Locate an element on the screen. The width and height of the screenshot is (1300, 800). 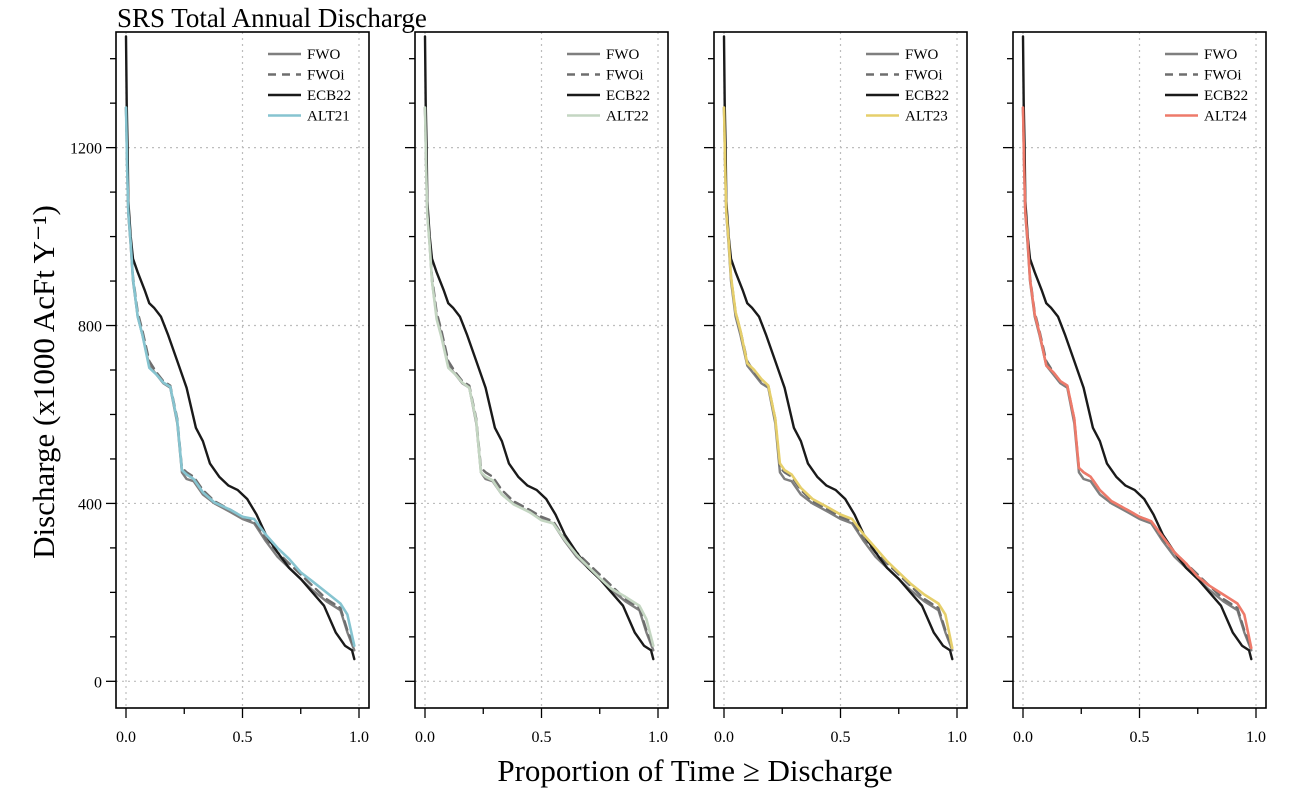
y-tick-label: 1200 is located at coordinates (86, 149).